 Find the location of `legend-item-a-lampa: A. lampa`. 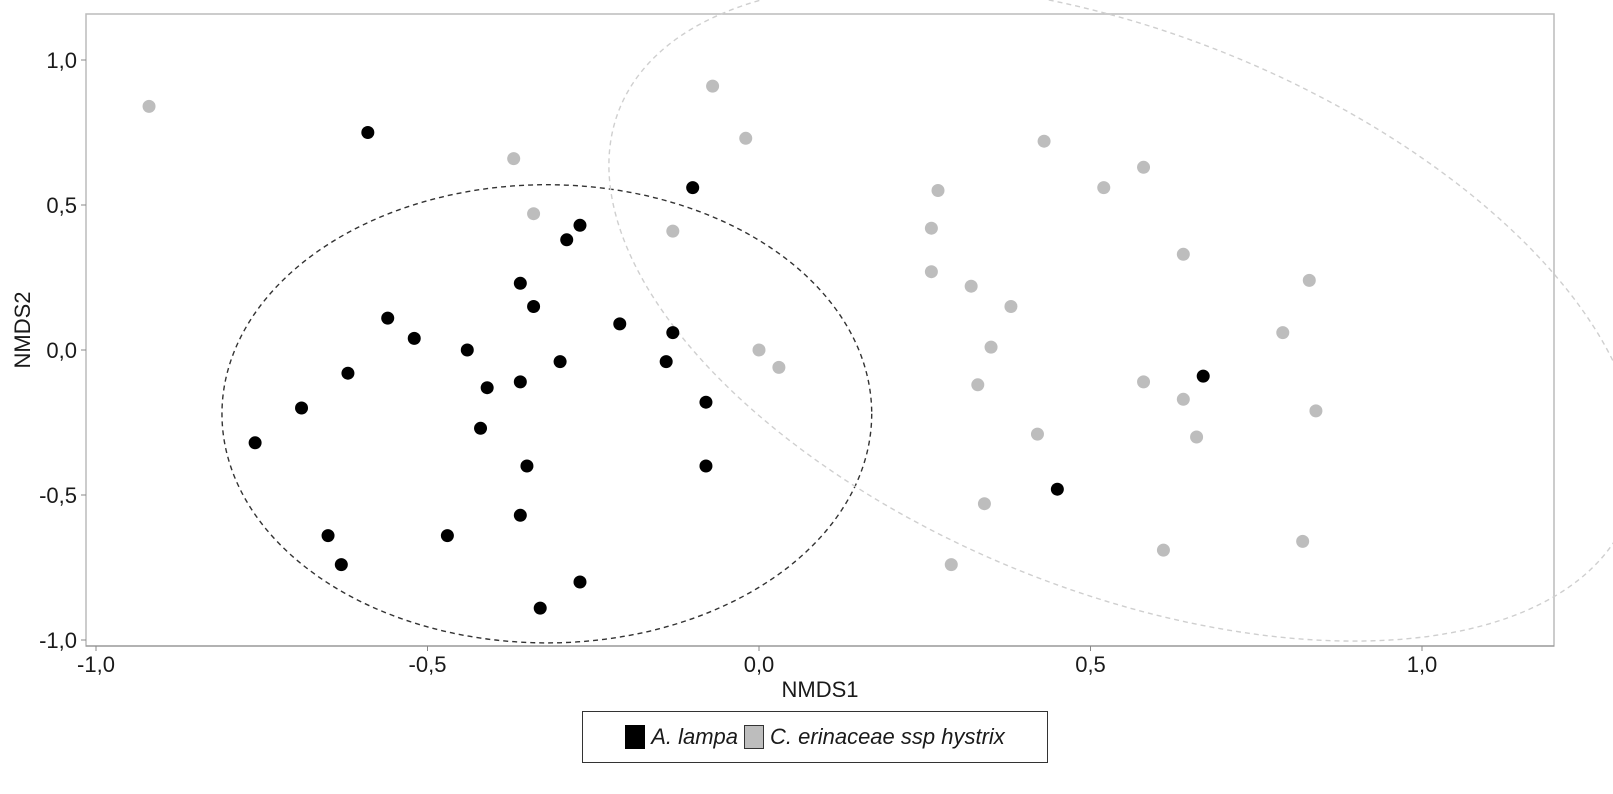

legend-item-a-lampa: A. lampa is located at coordinates (681, 737).